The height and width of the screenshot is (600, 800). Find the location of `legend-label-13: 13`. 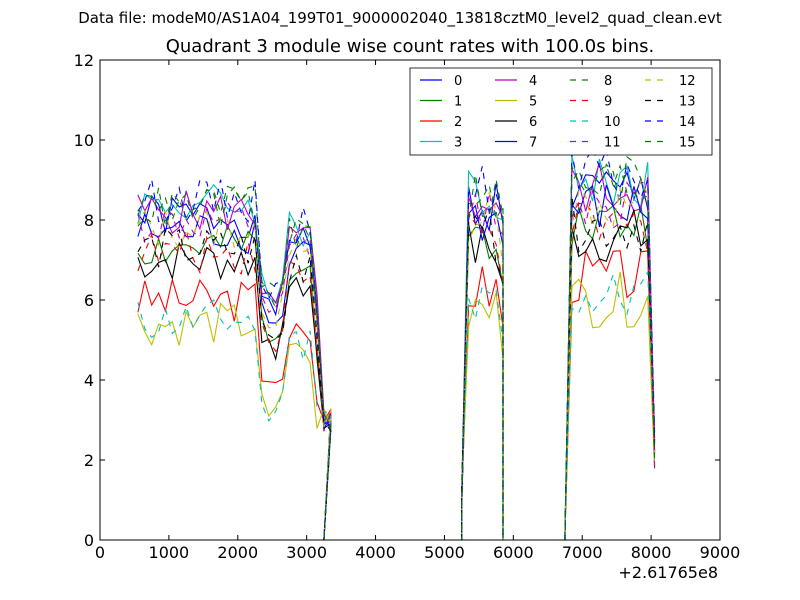

legend-label-13: 13 is located at coordinates (687, 102).